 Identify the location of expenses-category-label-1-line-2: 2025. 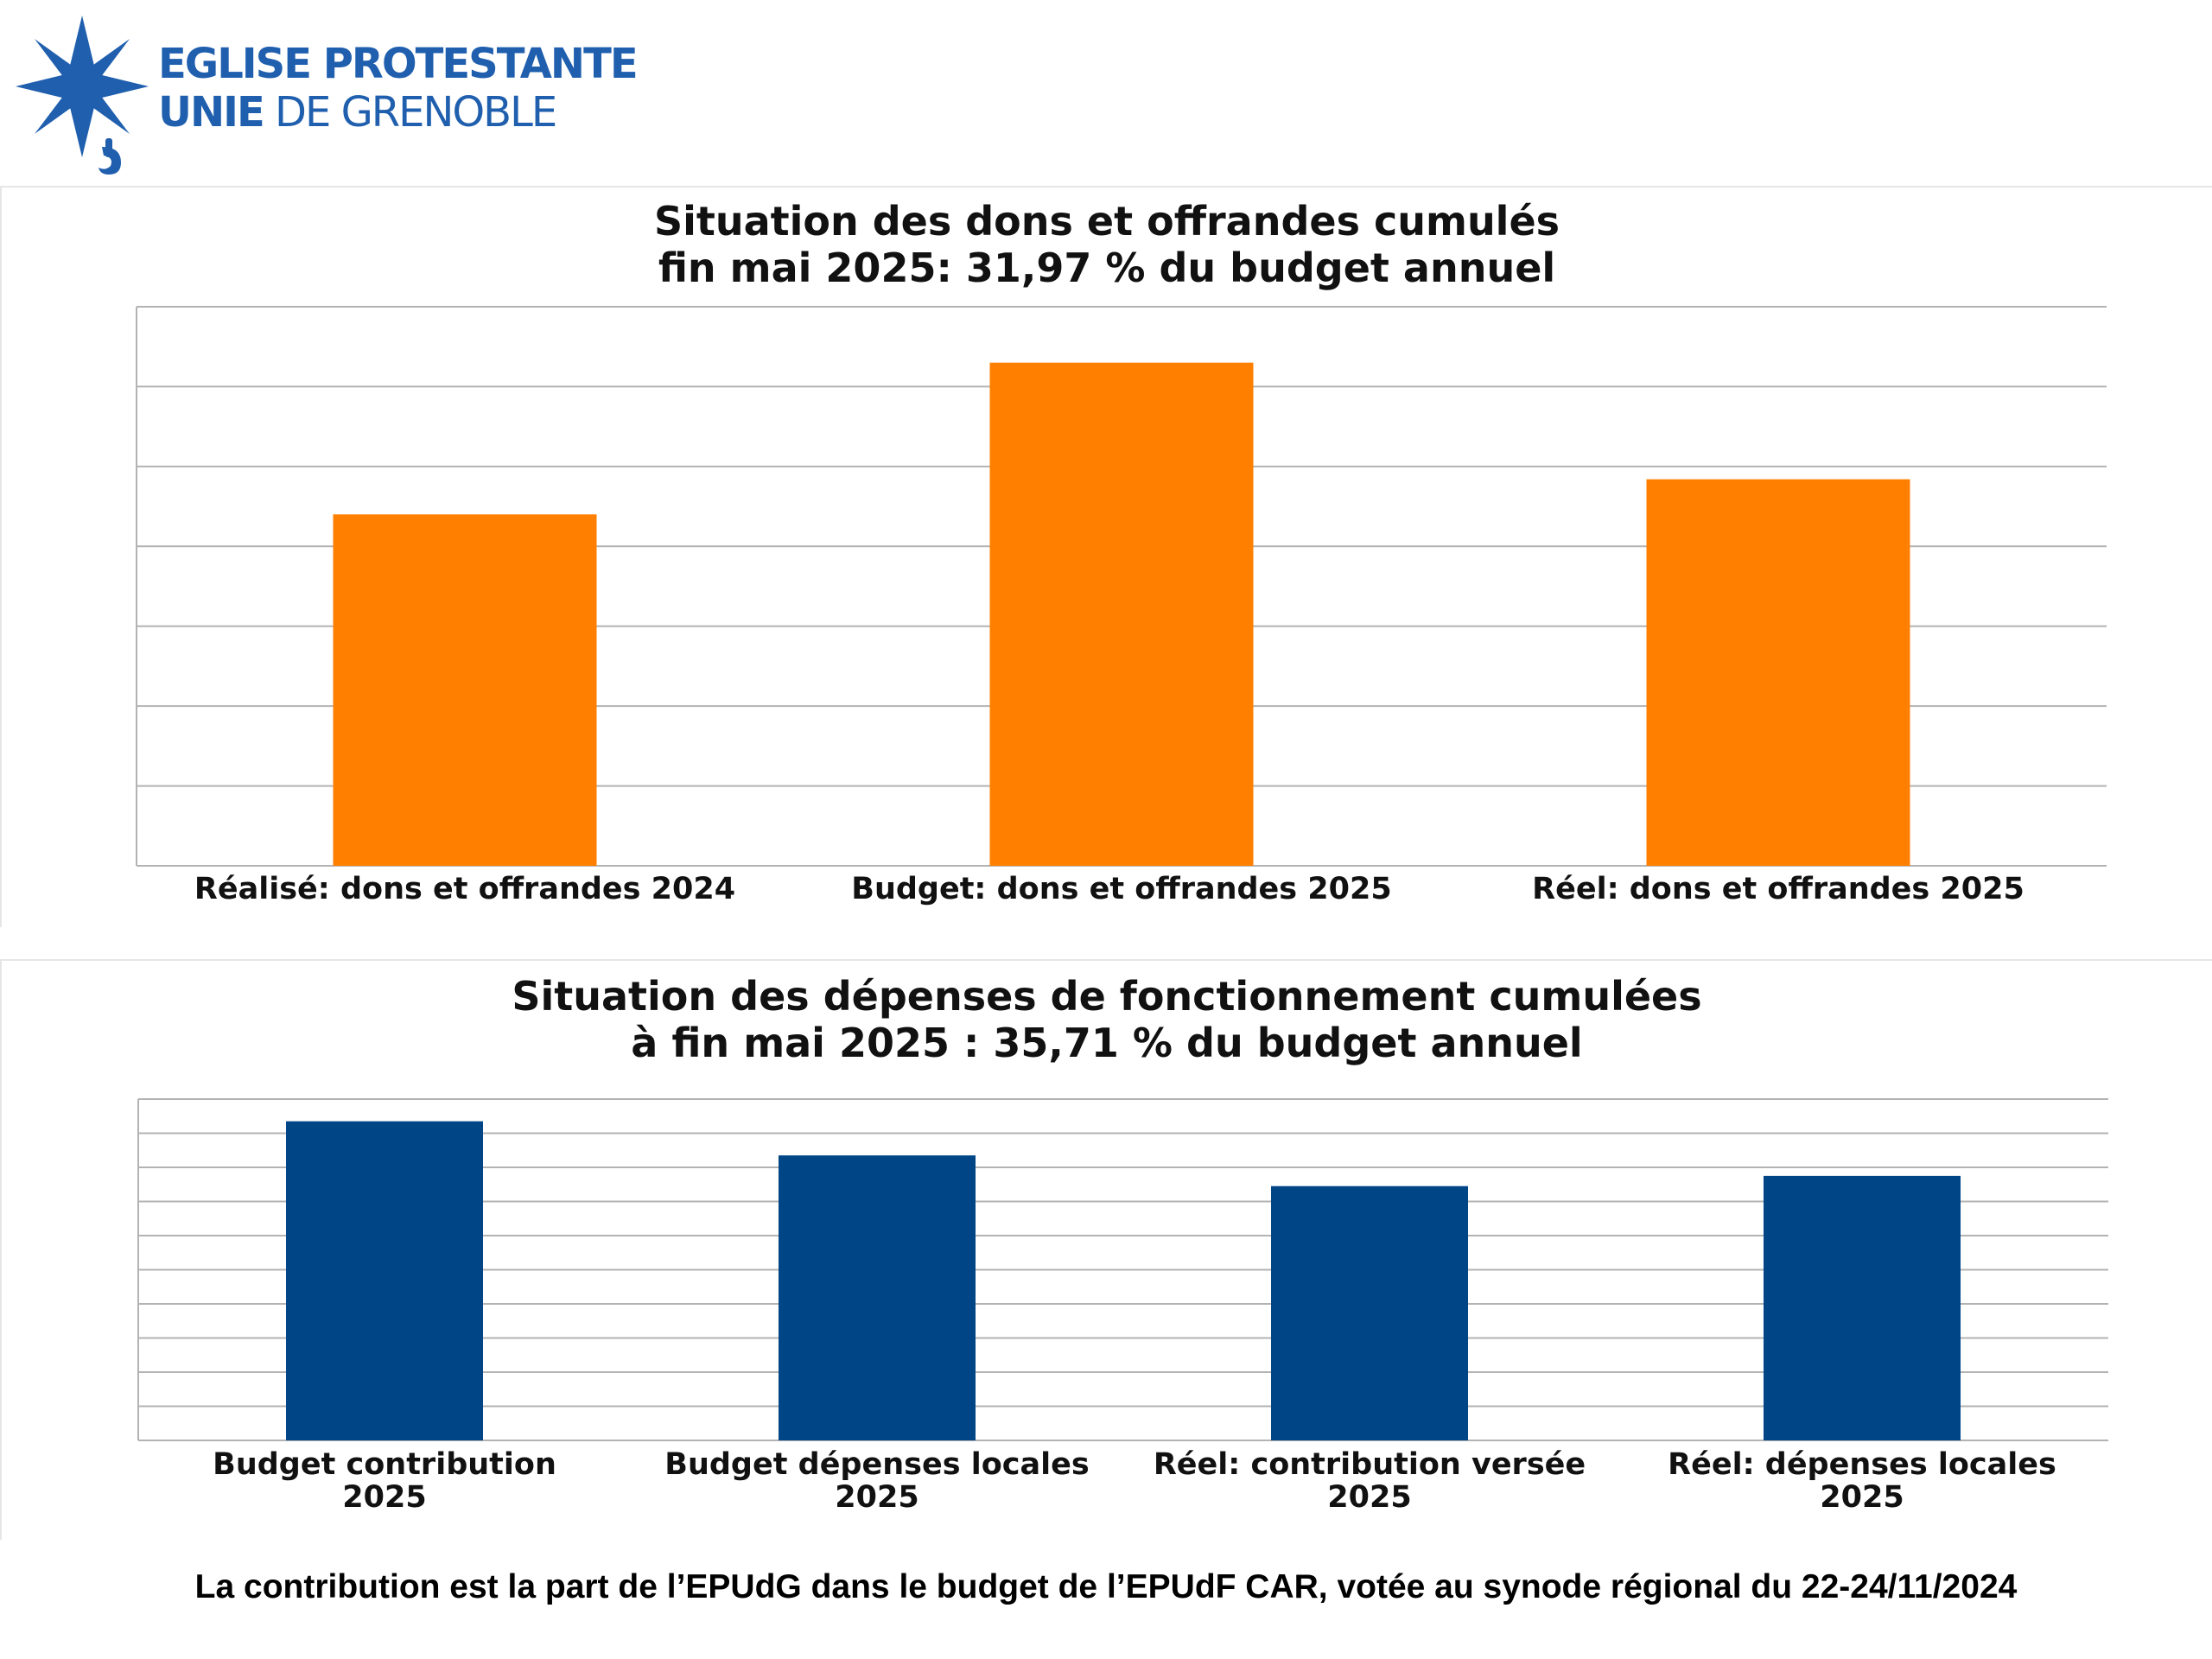
(384, 1497).